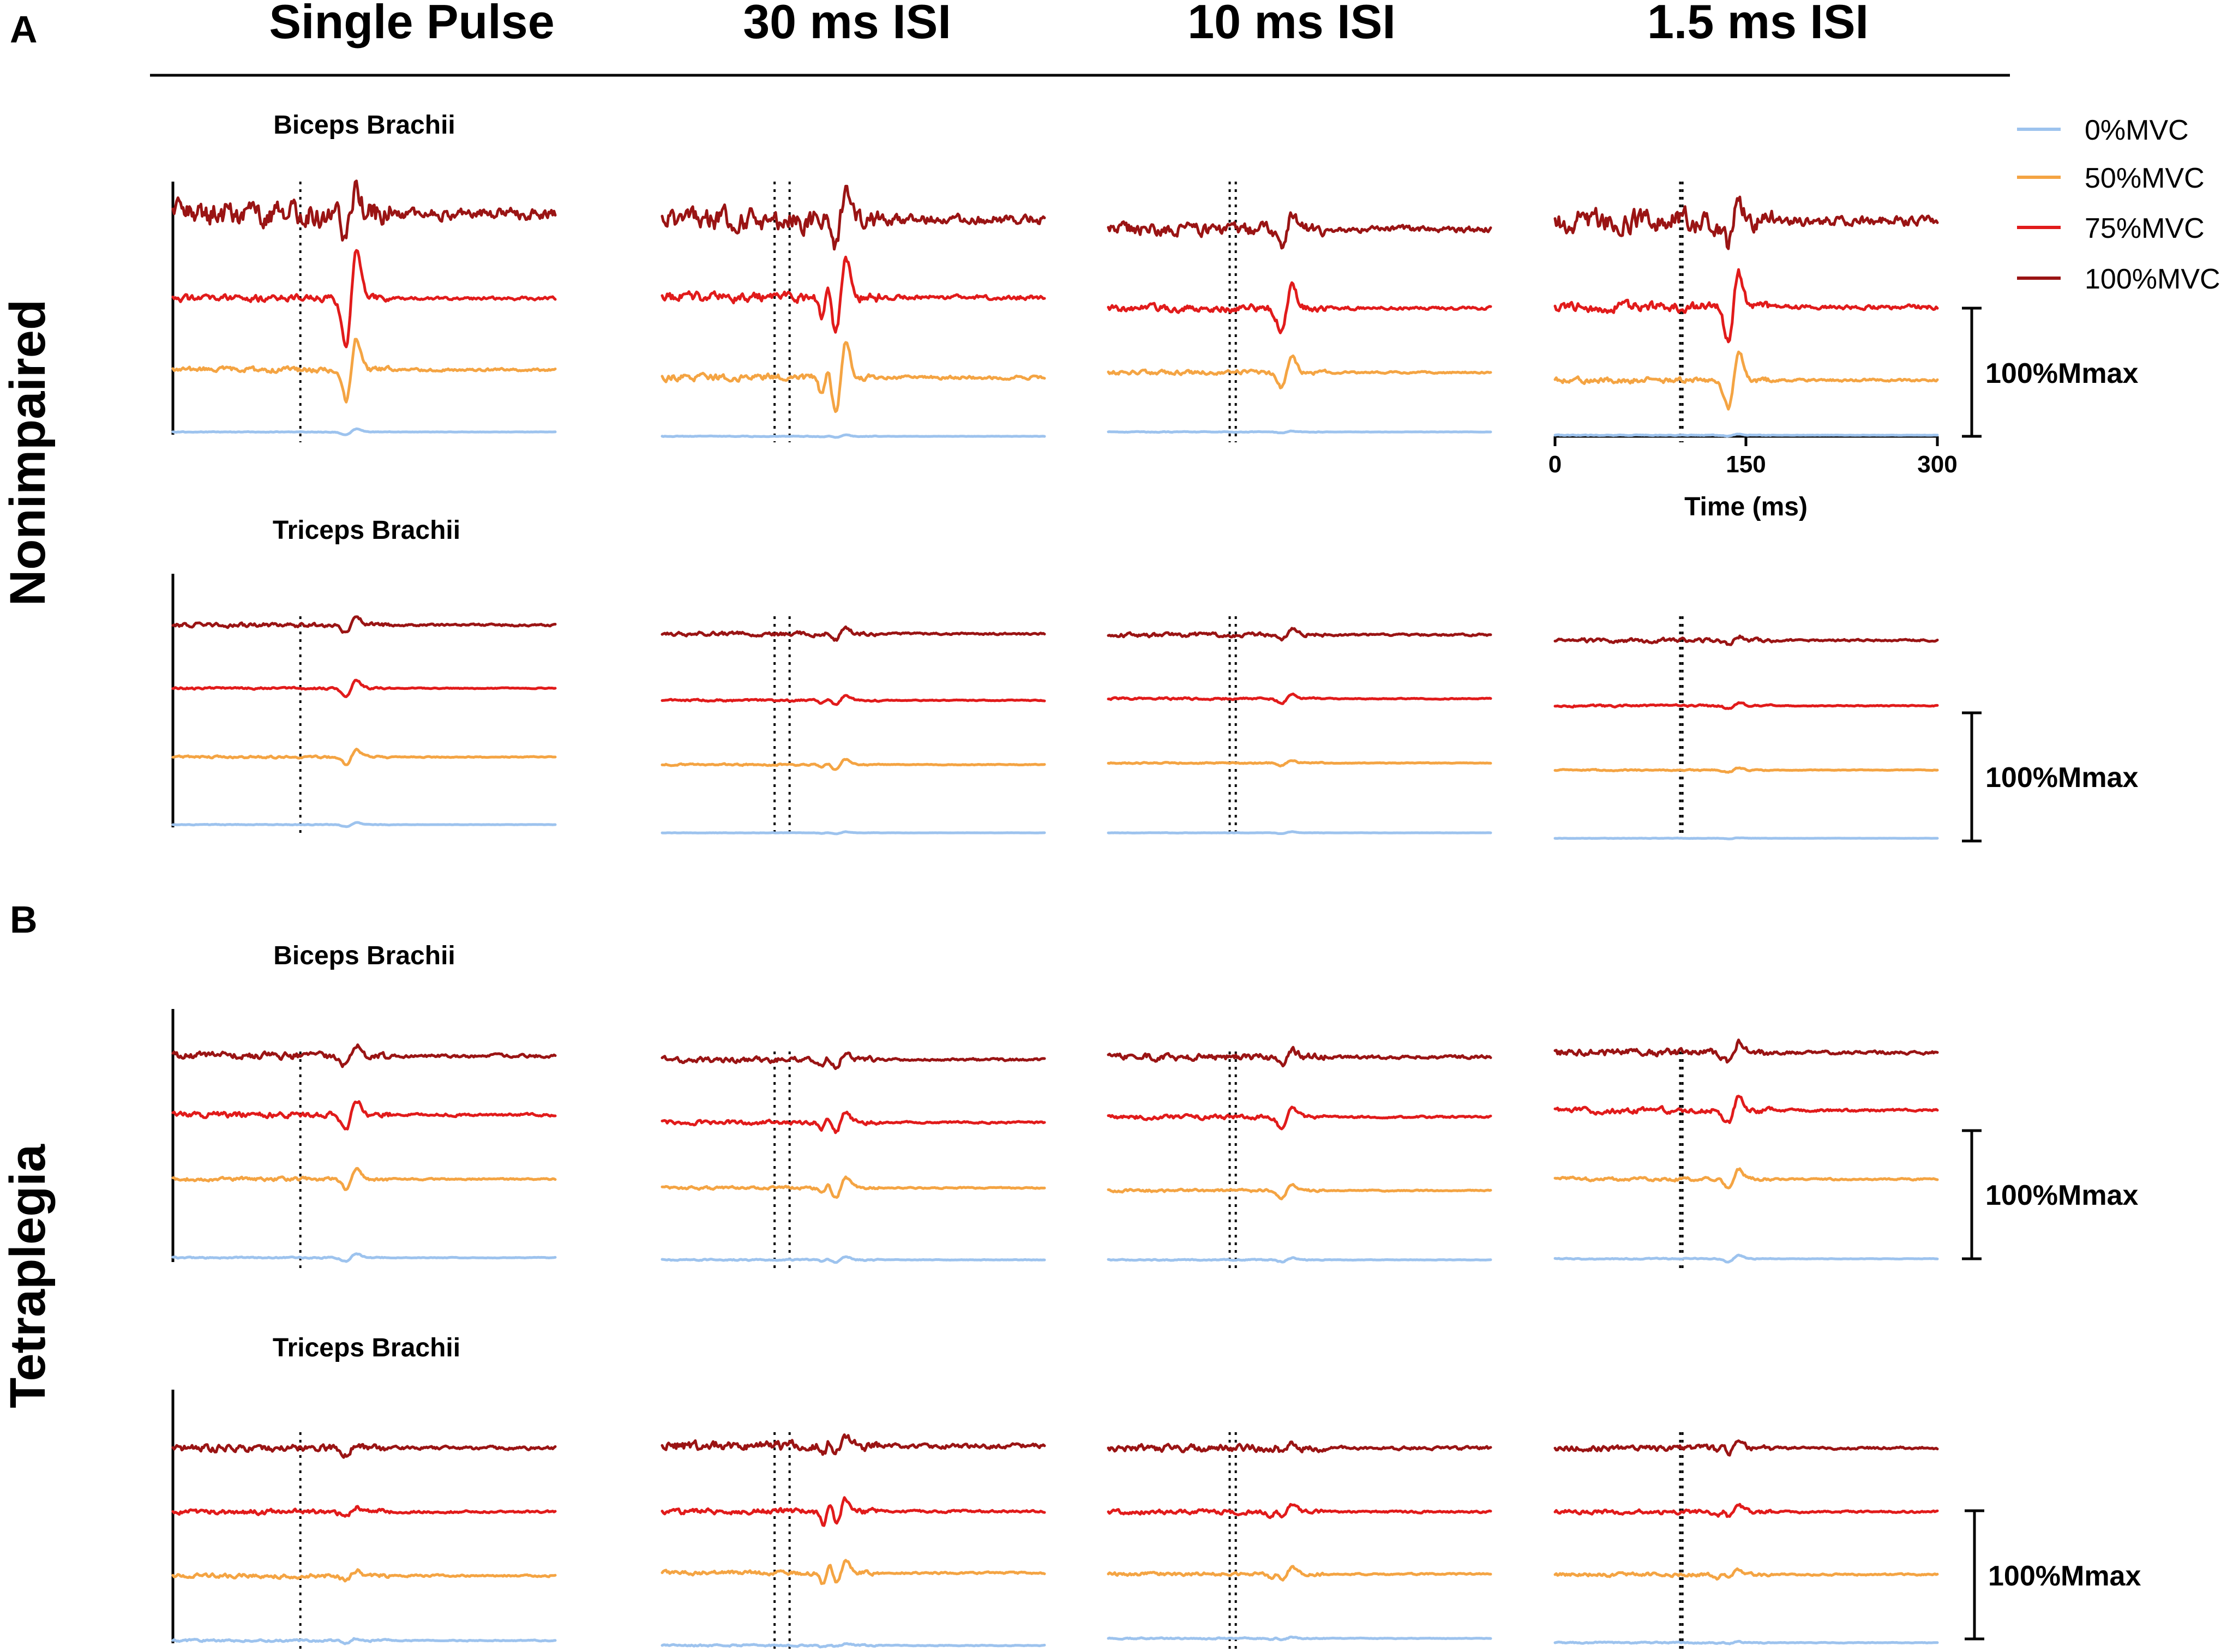 The height and width of the screenshot is (1652, 2227). Describe the element at coordinates (364, 756) in the screenshot. I see `trace-a-triceps-col0-50mvc` at that location.